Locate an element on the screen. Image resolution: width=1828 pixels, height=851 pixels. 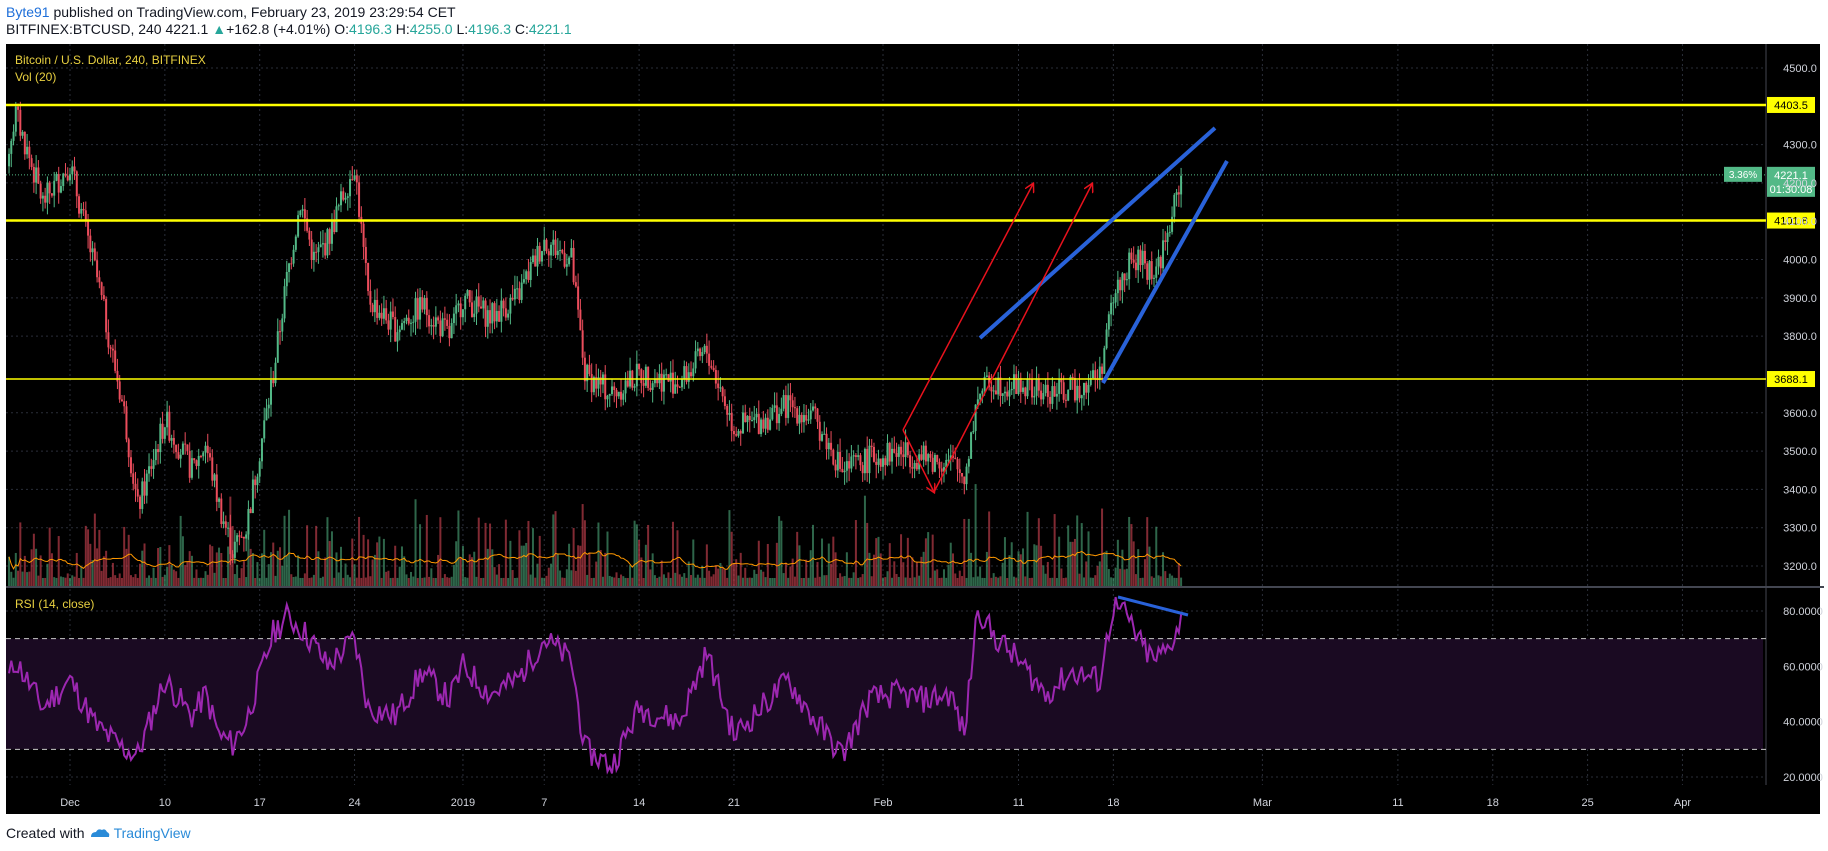
time-tick-label: 10 is located at coordinates (165, 803).